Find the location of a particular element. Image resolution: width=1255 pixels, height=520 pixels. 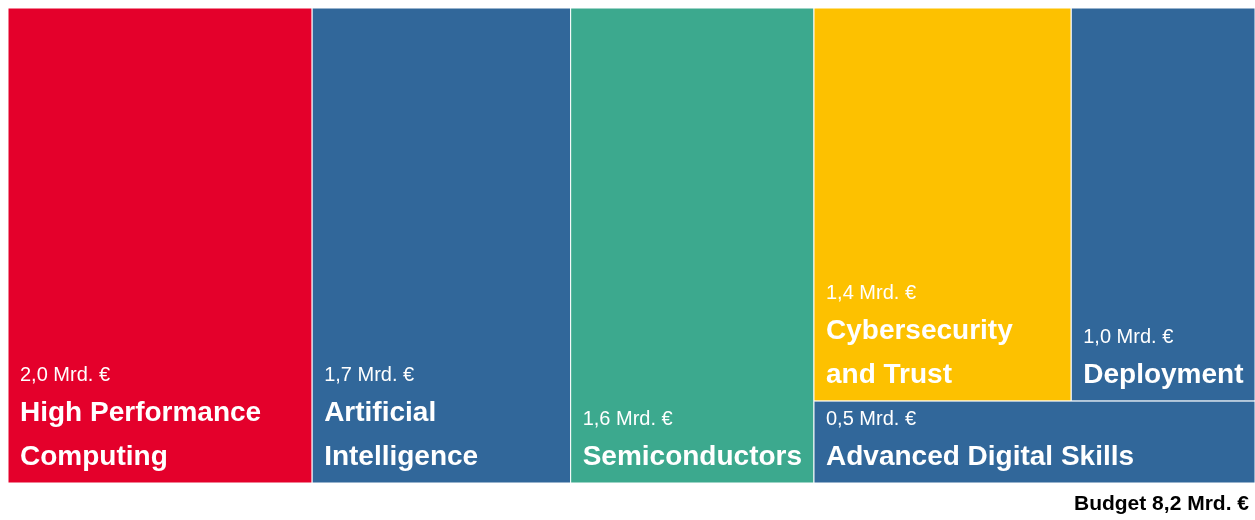

text: Budget 8,2 Mrd. € is located at coordinates (1161, 502).